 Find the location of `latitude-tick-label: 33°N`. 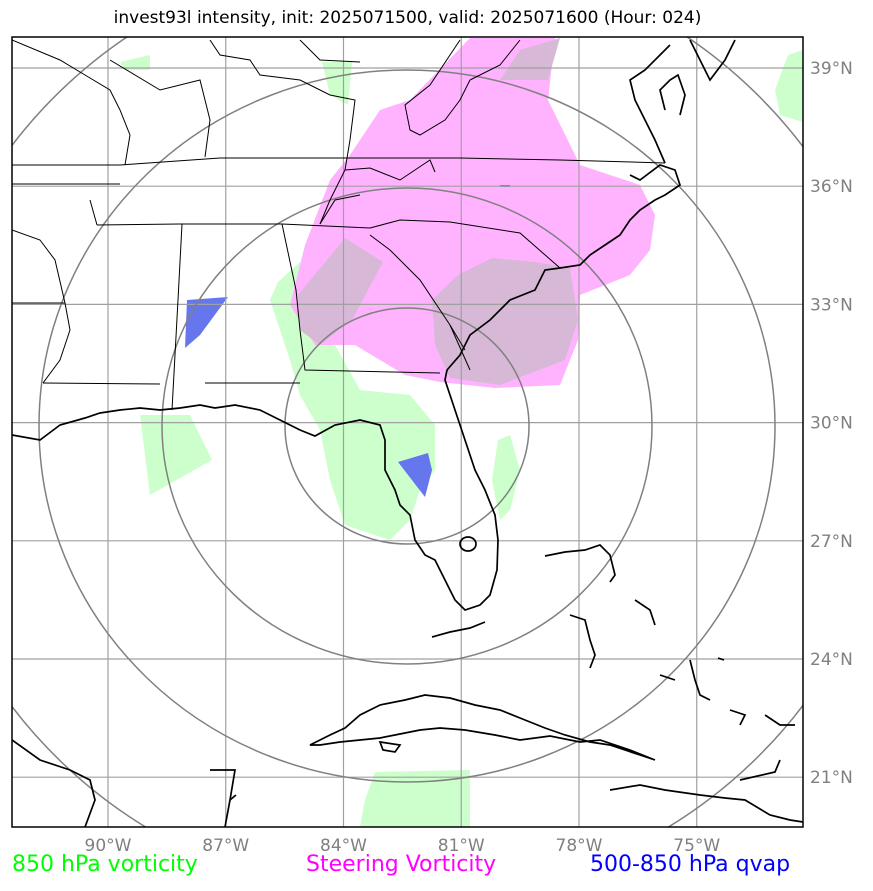

latitude-tick-label: 33°N is located at coordinates (831, 305).